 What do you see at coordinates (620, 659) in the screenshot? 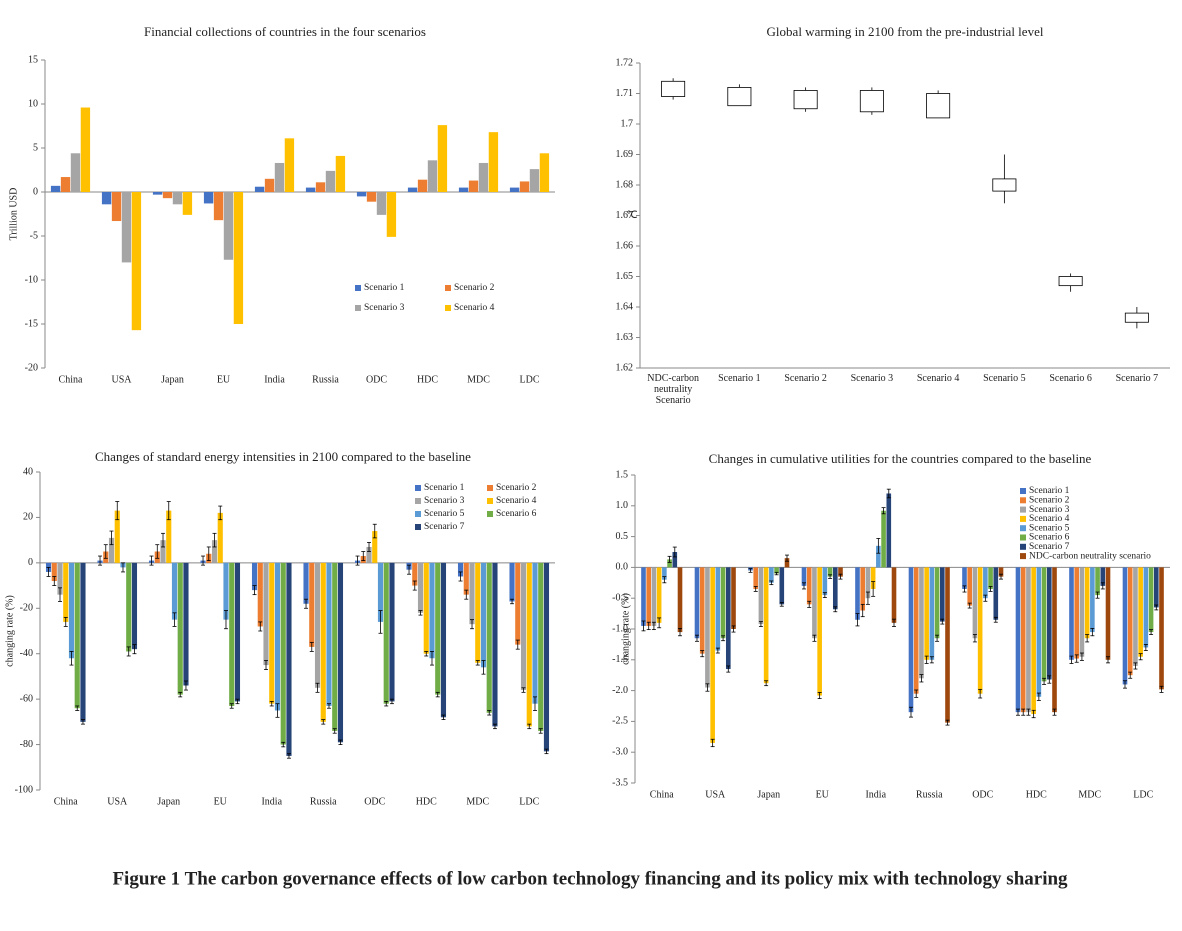
I see `y-tick-label: -1.5` at bounding box center [620, 659].